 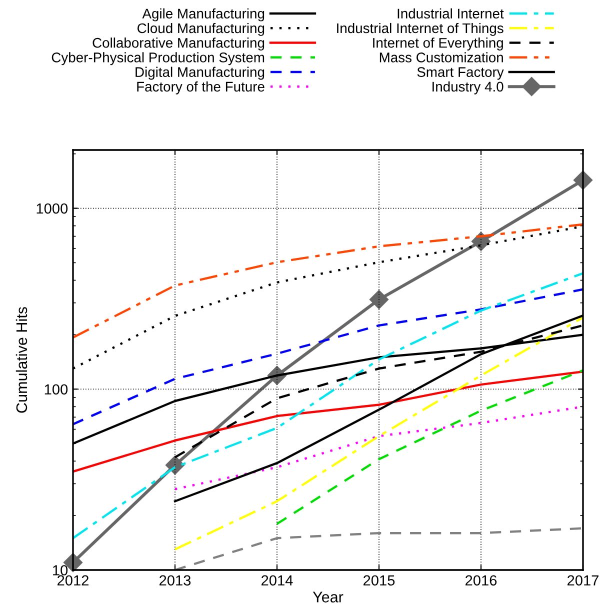 What do you see at coordinates (200, 73) in the screenshot?
I see `legend-label: Digital Manufacturing` at bounding box center [200, 73].